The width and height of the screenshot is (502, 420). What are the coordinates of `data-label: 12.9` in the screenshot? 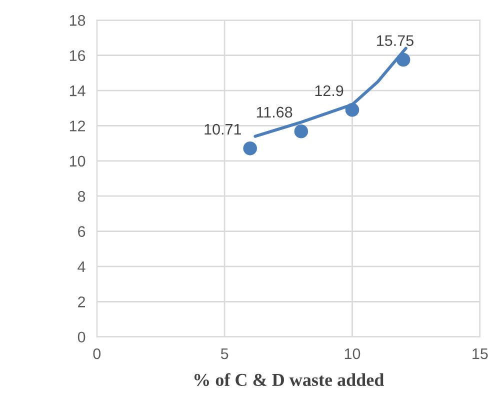 It's located at (329, 90).